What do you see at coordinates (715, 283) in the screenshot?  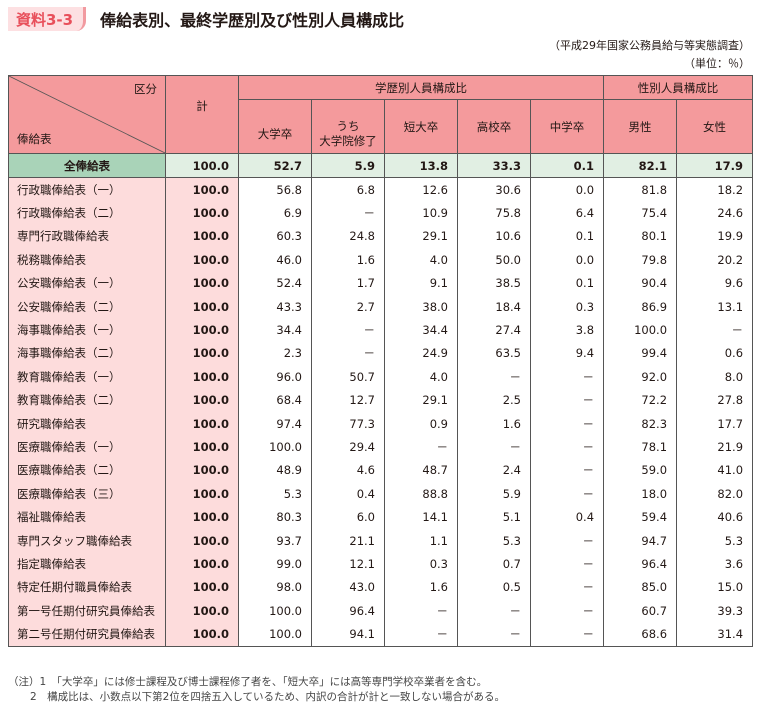 I see `cell-female: 9.6` at bounding box center [715, 283].